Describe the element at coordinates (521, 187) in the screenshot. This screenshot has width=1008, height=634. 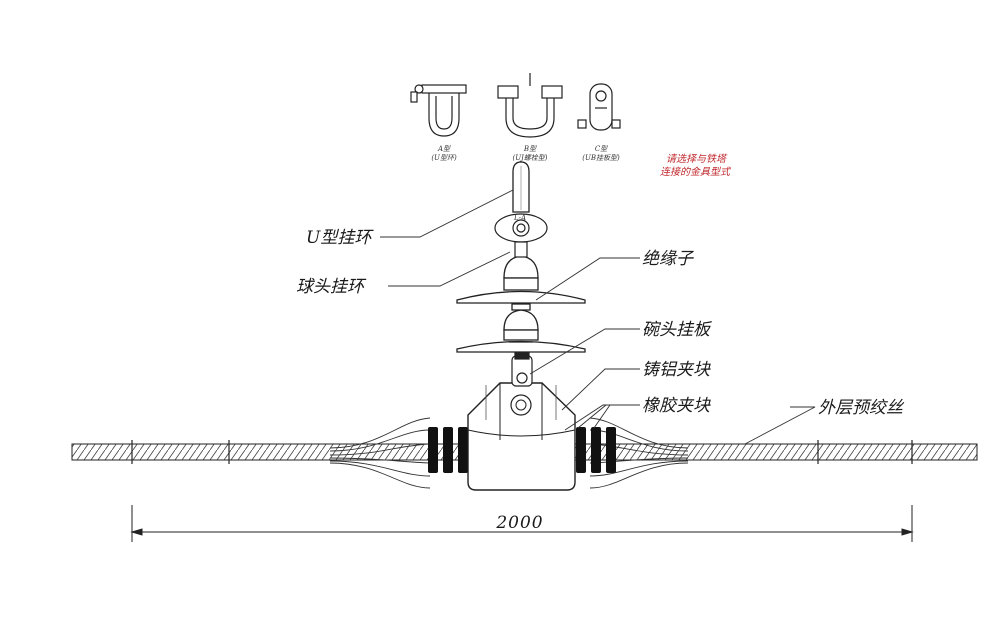
I see `u-ring-shackle` at that location.